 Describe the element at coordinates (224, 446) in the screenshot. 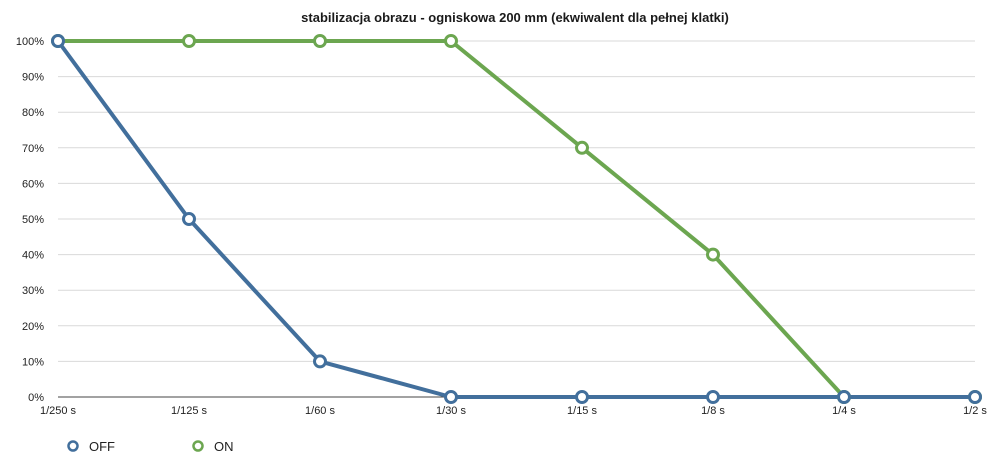

I see `legend-label-on: ON` at that location.